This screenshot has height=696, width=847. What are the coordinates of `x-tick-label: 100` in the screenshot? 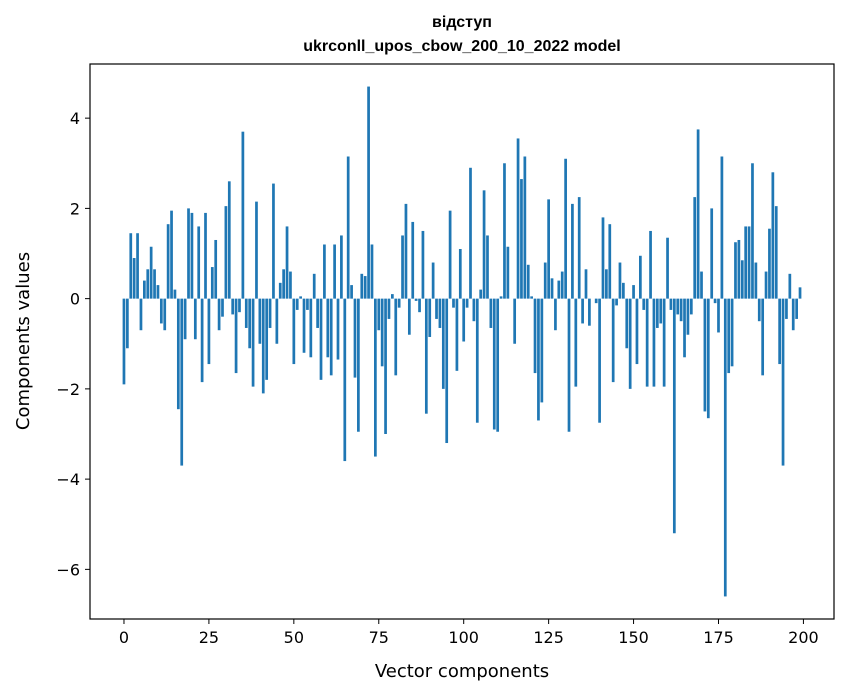 It's located at (463, 637).